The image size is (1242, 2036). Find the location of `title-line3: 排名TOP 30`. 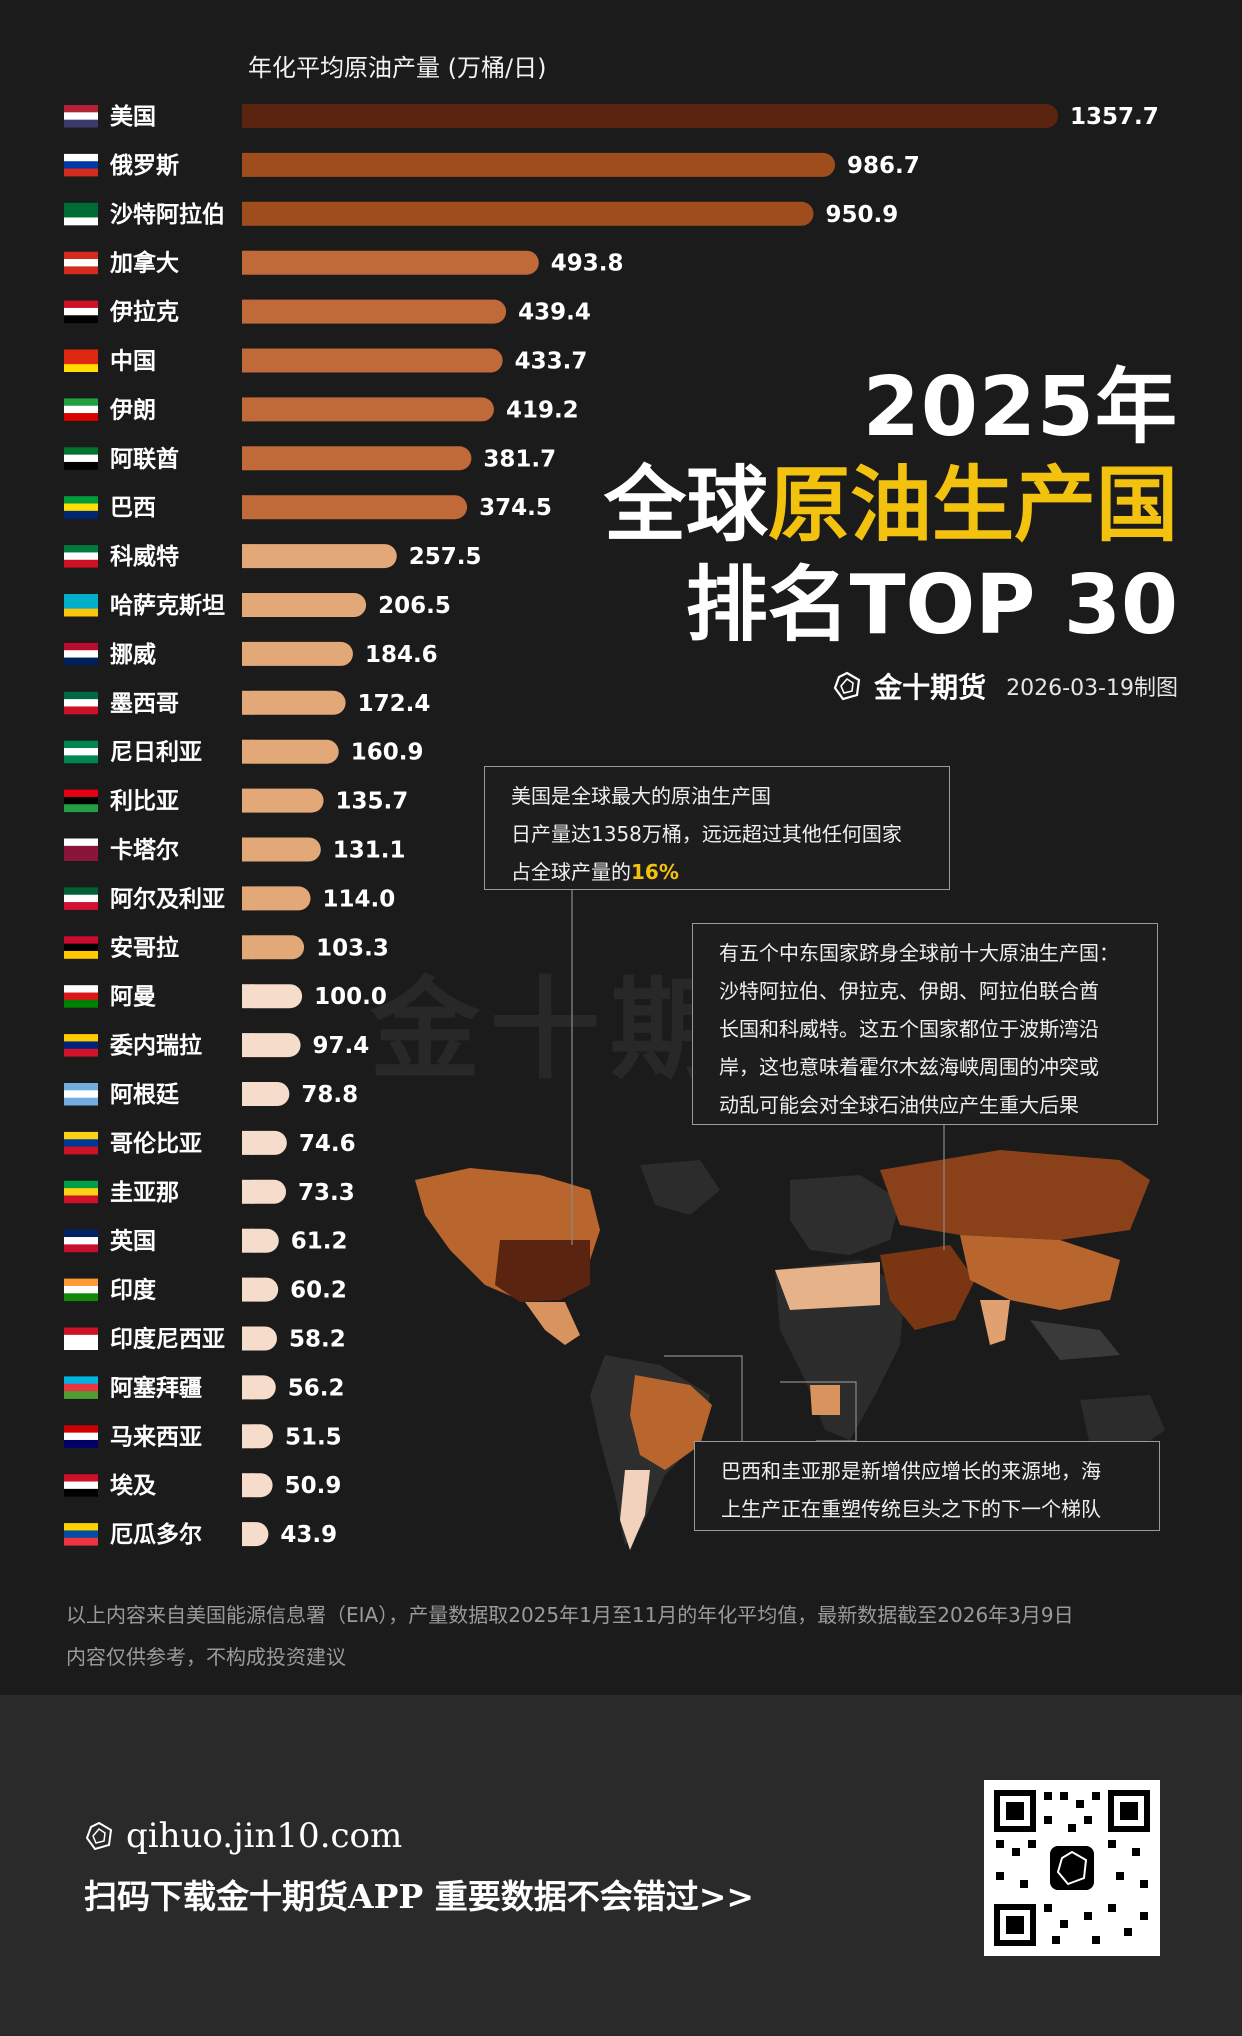

title-line3: 排名TOP 30 is located at coordinates (931, 605).